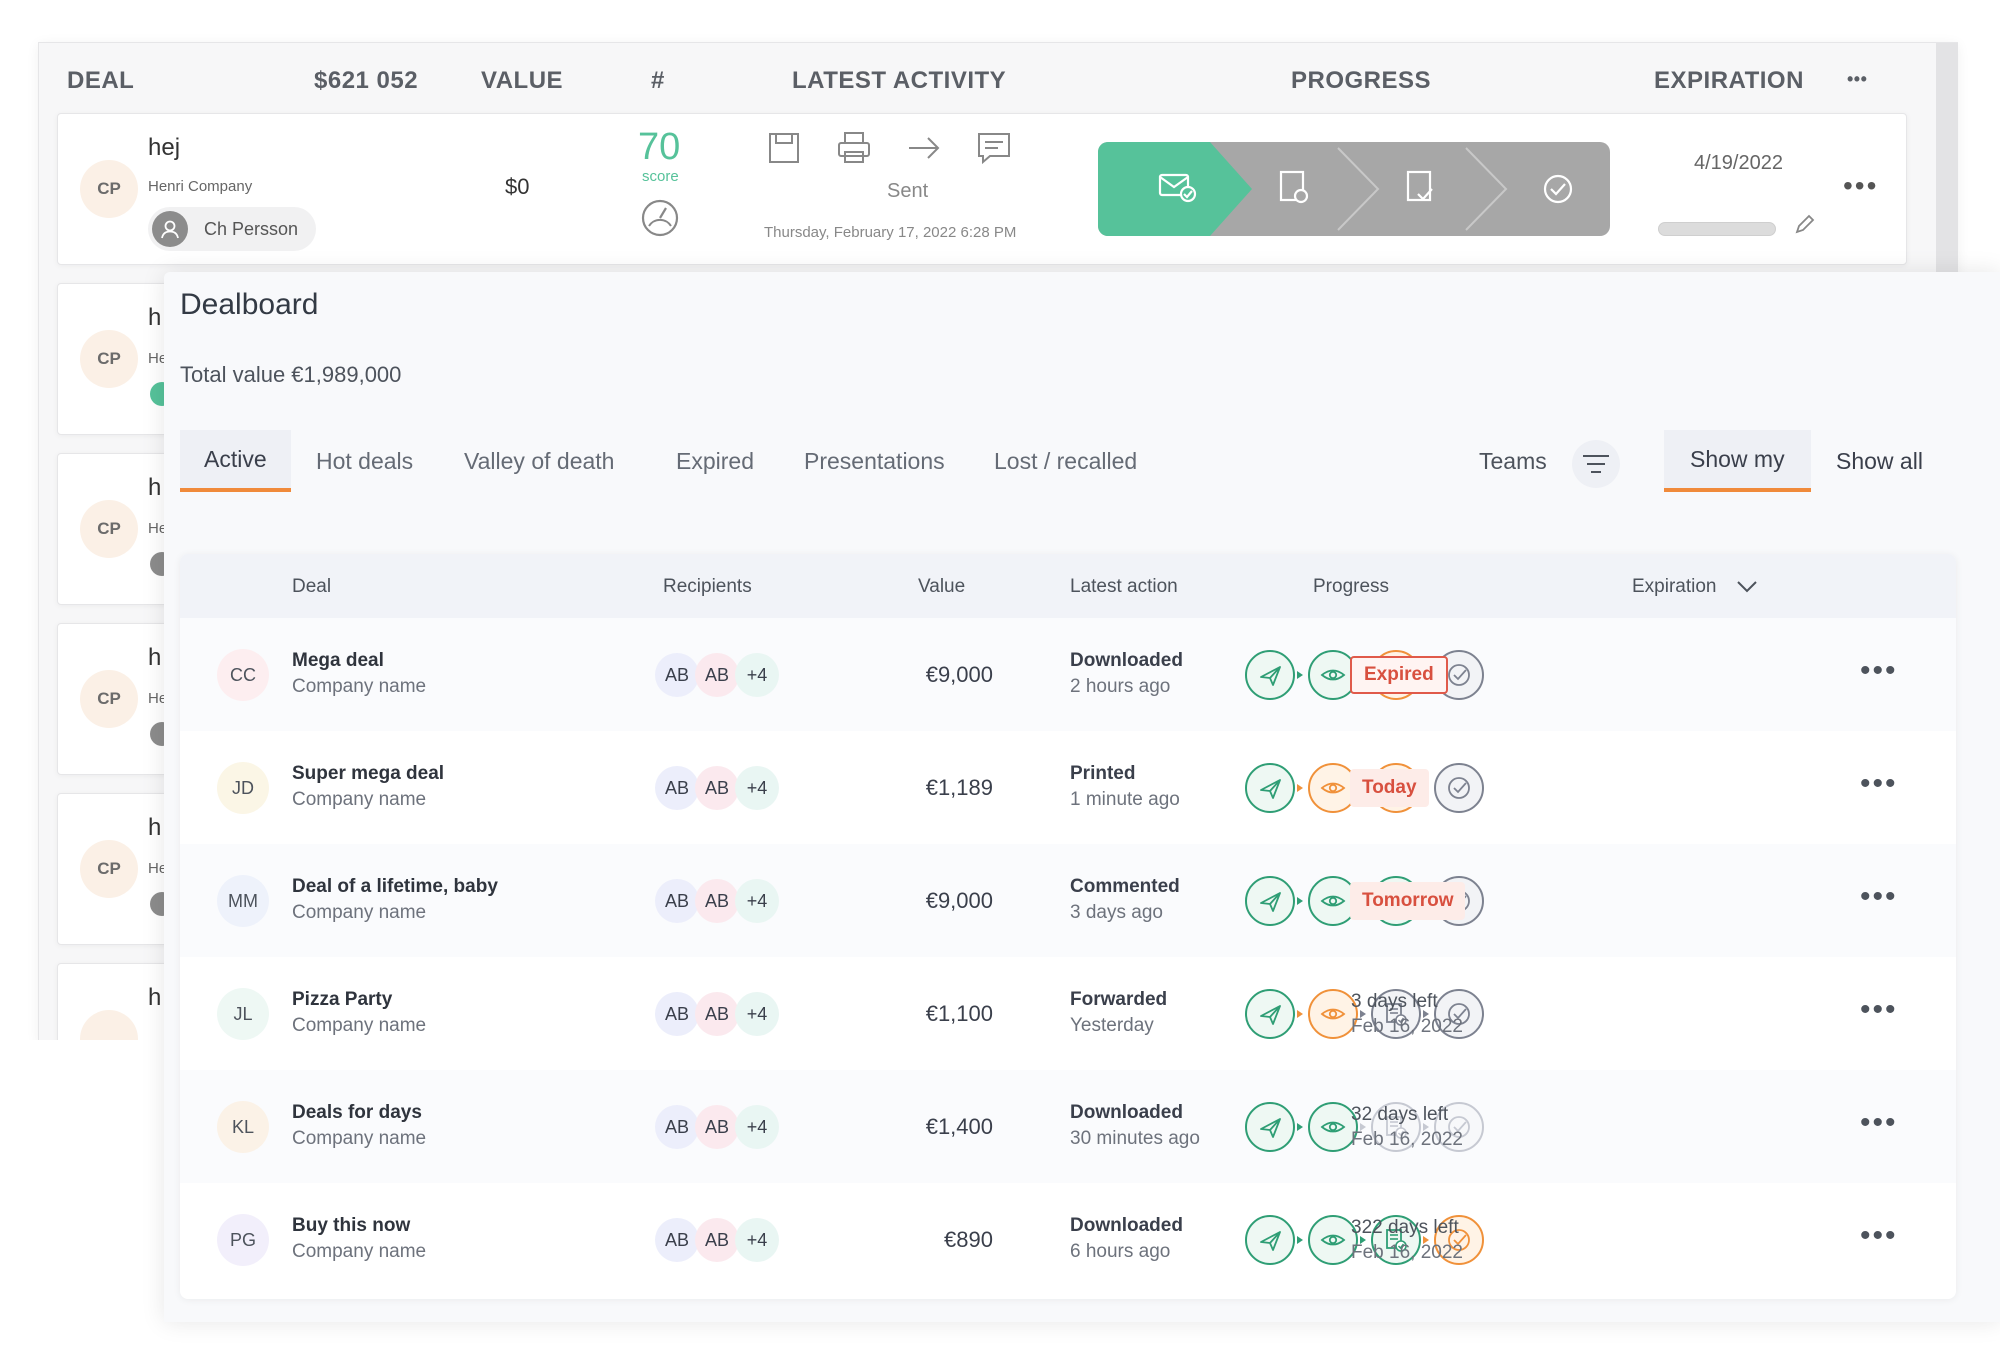 The height and width of the screenshot is (1356, 2000). I want to click on deal-name: Deal of a lifetime, baby, so click(395, 886).